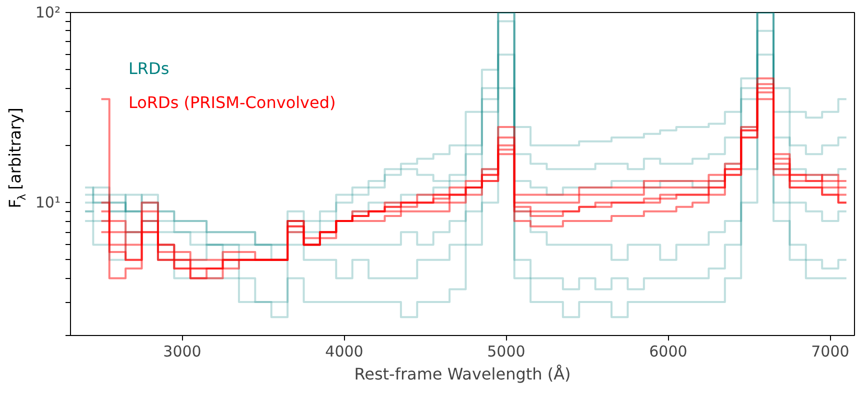  Describe the element at coordinates (344, 351) in the screenshot. I see `x-tick-label: 4000` at that location.